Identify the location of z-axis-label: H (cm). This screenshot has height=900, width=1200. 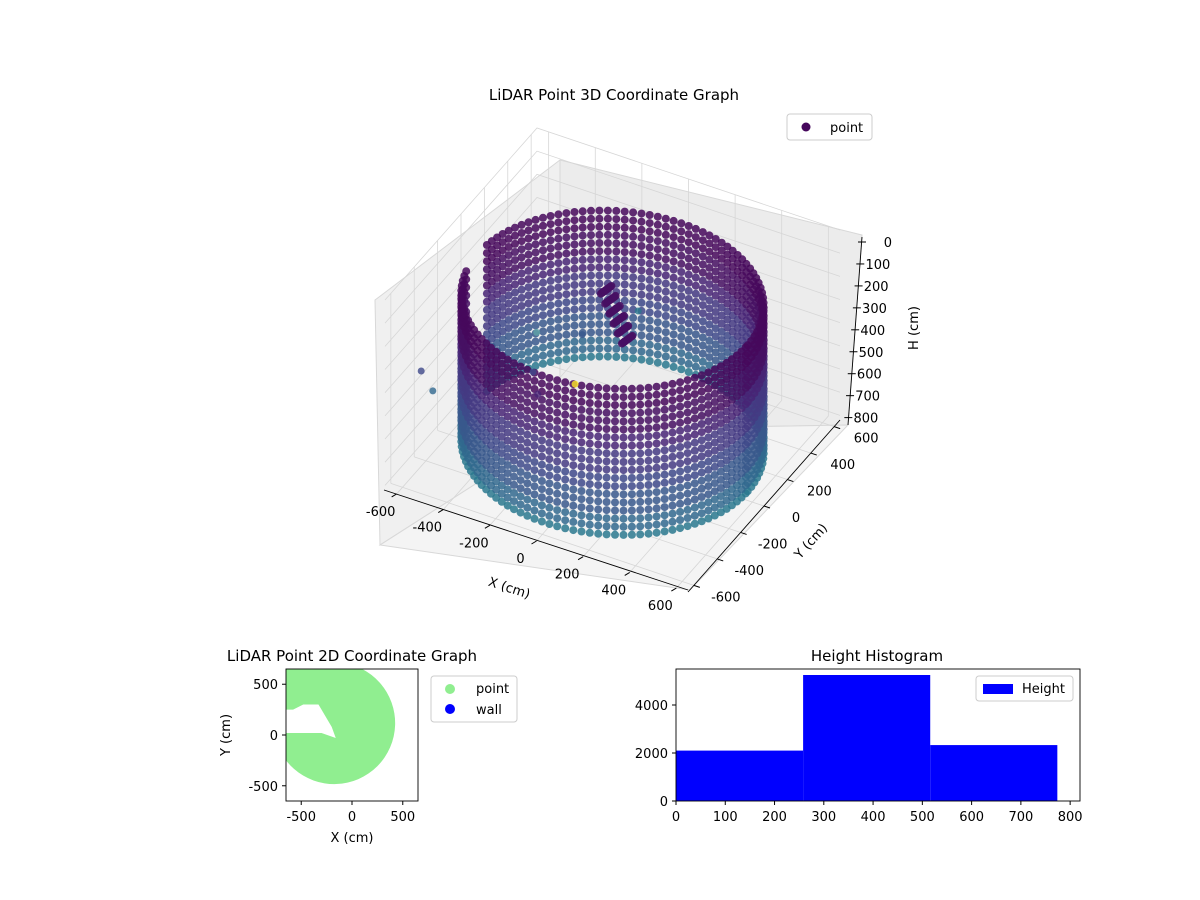
(914, 328).